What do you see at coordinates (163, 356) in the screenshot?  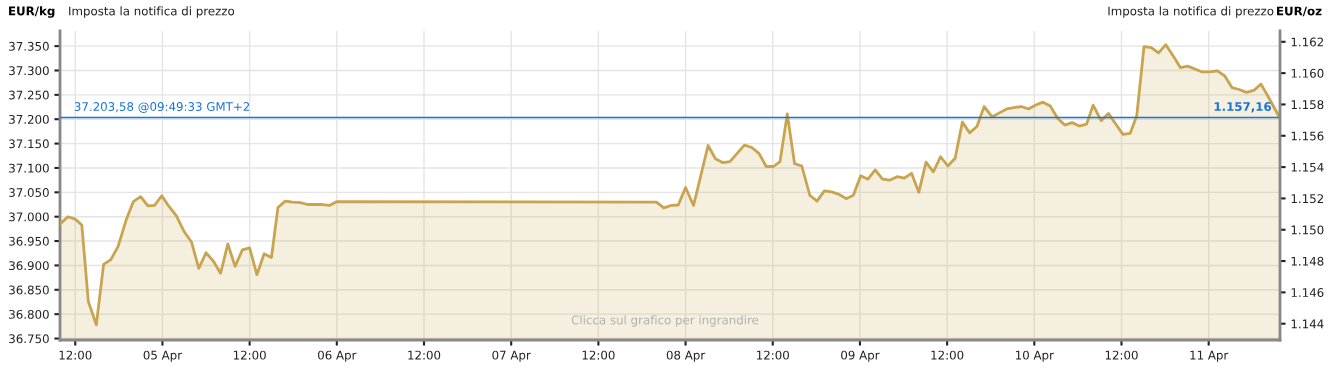 I see `x-tick-label: 05 Apr` at bounding box center [163, 356].